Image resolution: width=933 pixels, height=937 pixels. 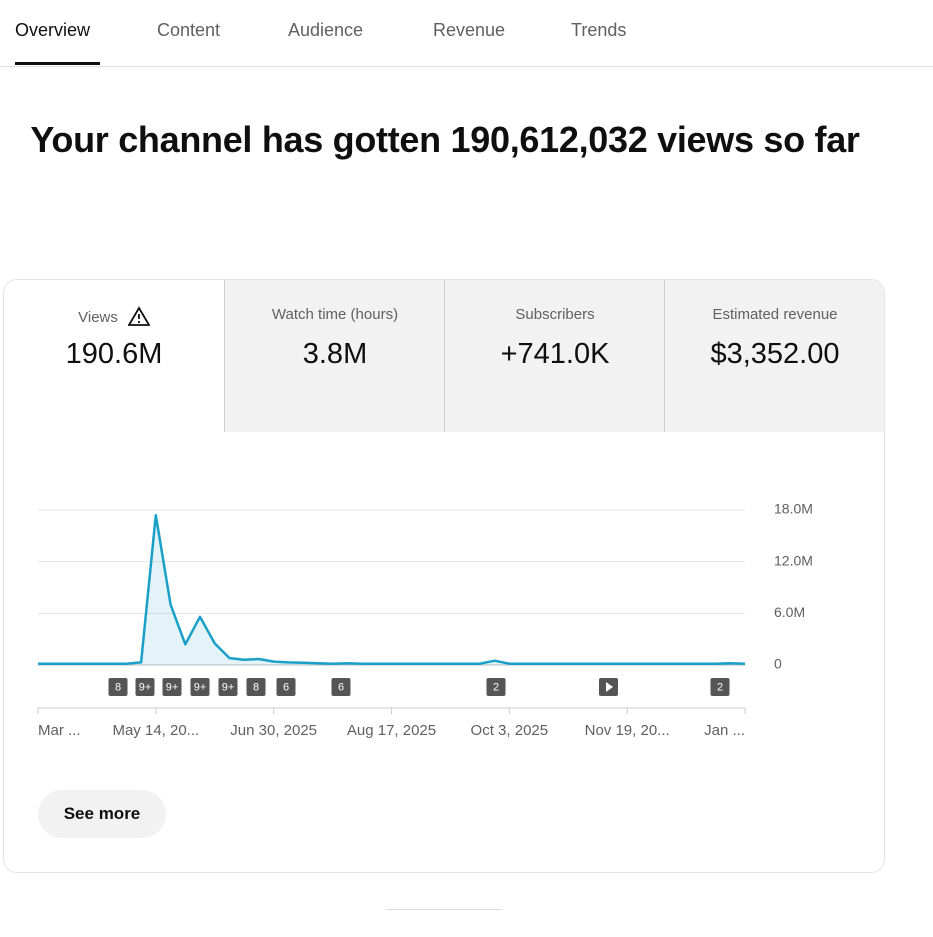 I want to click on metric-card: Watch time (hours) 3.8M, so click(x=334, y=356).